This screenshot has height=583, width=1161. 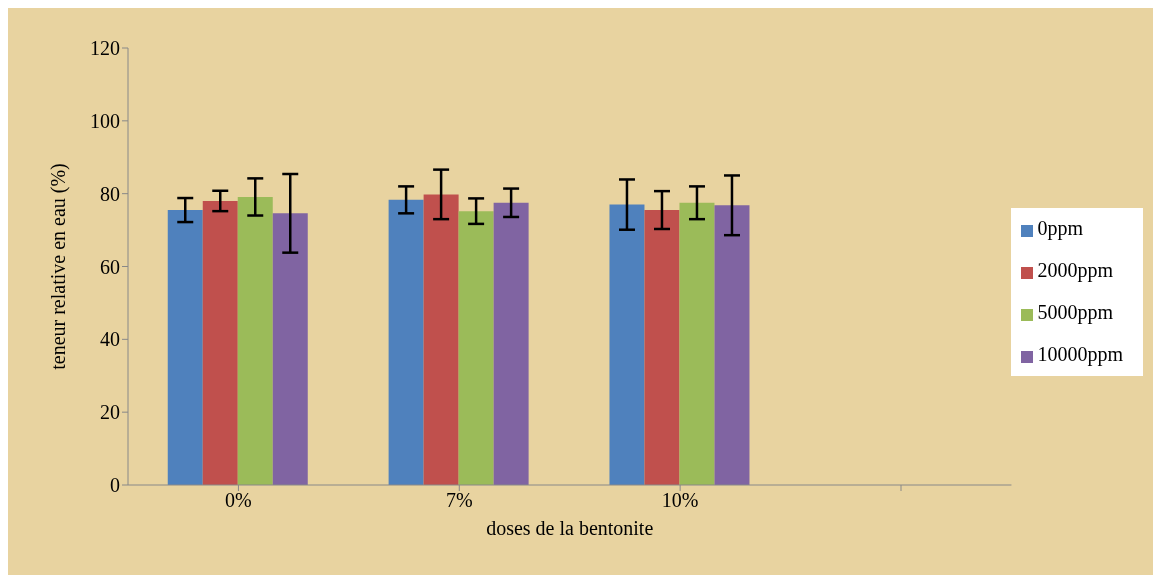 What do you see at coordinates (680, 500) in the screenshot?
I see `x-tick-label: 10%` at bounding box center [680, 500].